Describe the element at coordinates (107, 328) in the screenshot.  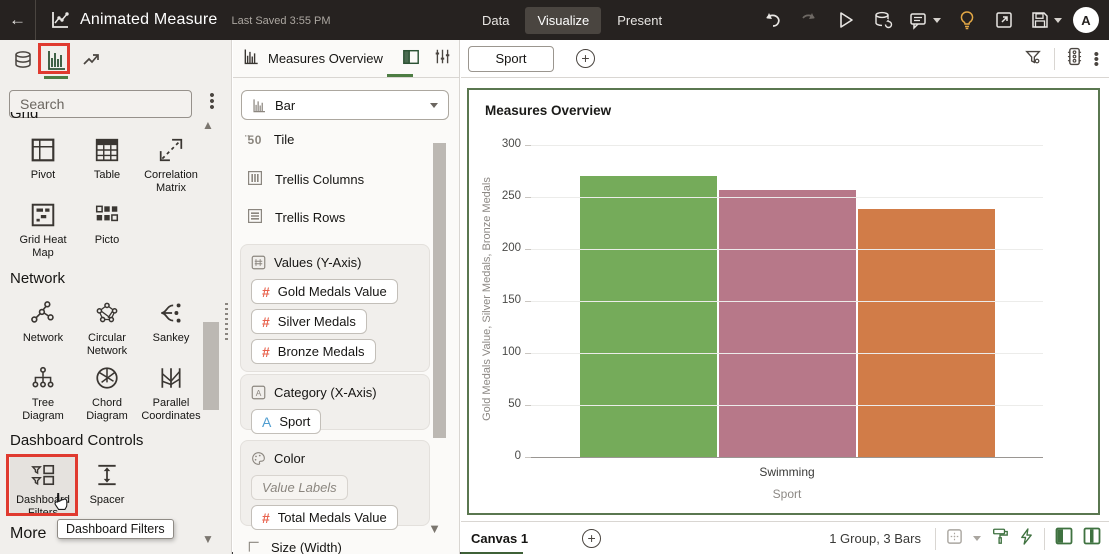
I see `viz-type-circular-network: Circular Network` at that location.